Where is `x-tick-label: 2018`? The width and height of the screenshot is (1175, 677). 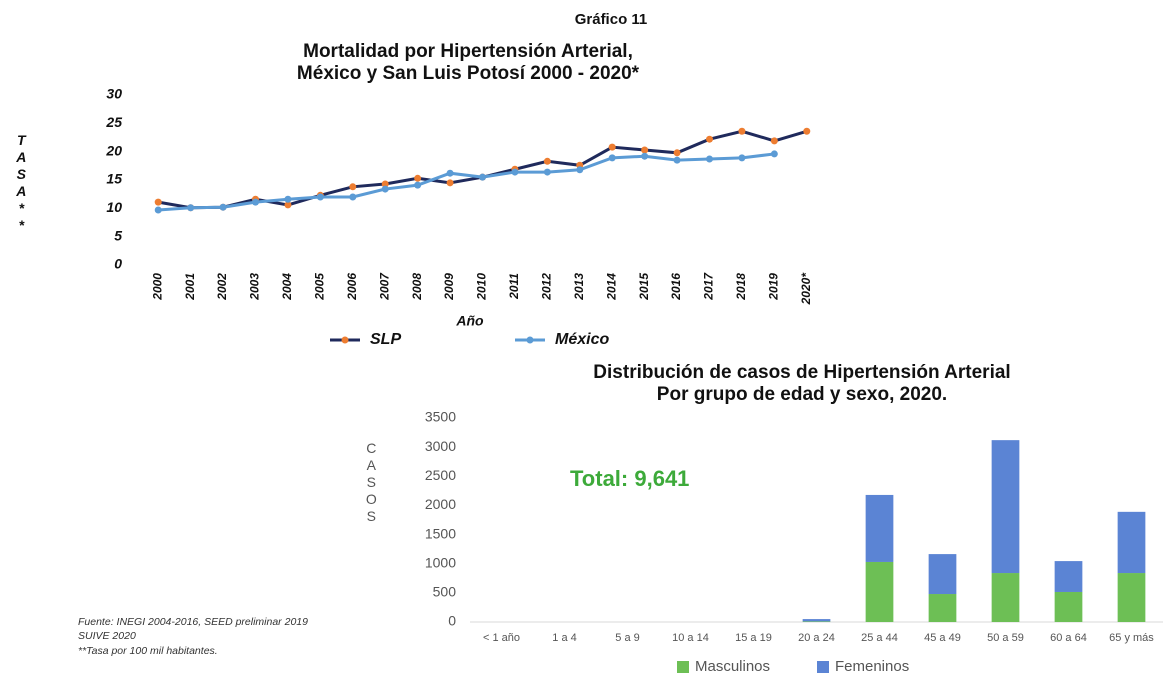 x-tick-label: 2018 is located at coordinates (741, 287).